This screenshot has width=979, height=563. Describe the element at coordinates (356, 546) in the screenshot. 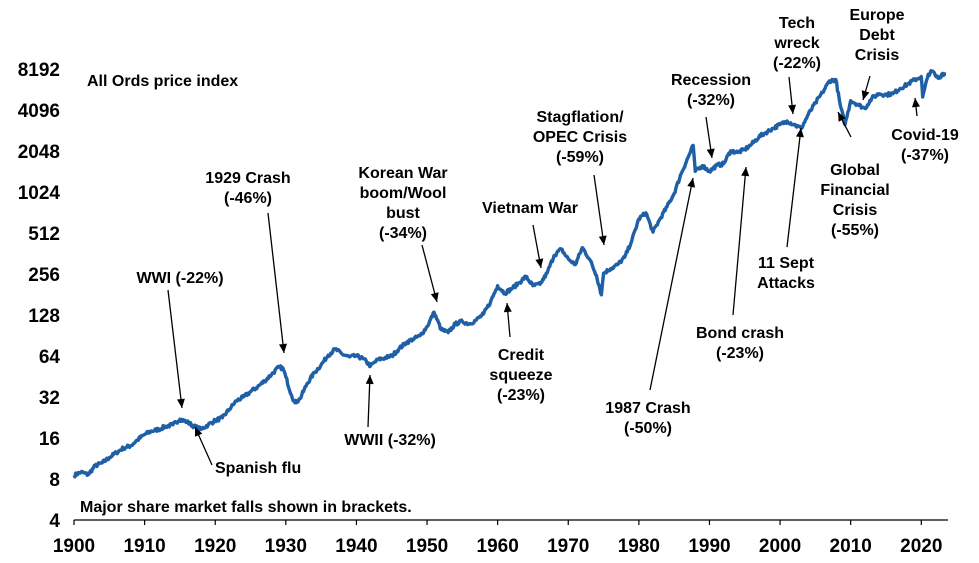

I see `x-tick-label: 1940` at that location.